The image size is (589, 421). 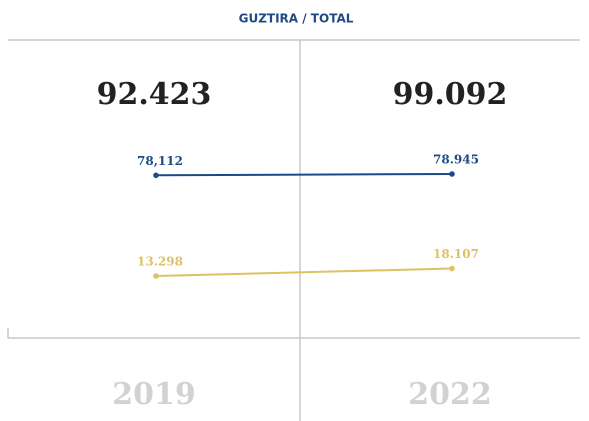 I want to click on total-value: 99.092, so click(x=450, y=94).